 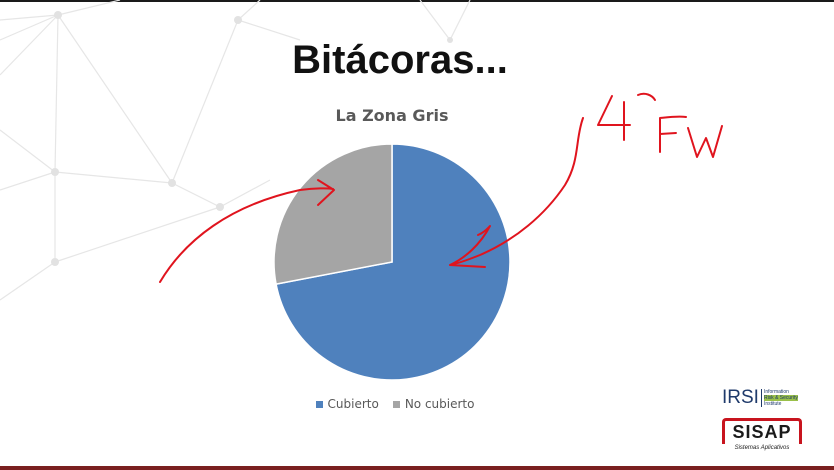 I want to click on sisap-subtitle: Sistemas Aplicativos, so click(x=762, y=448).